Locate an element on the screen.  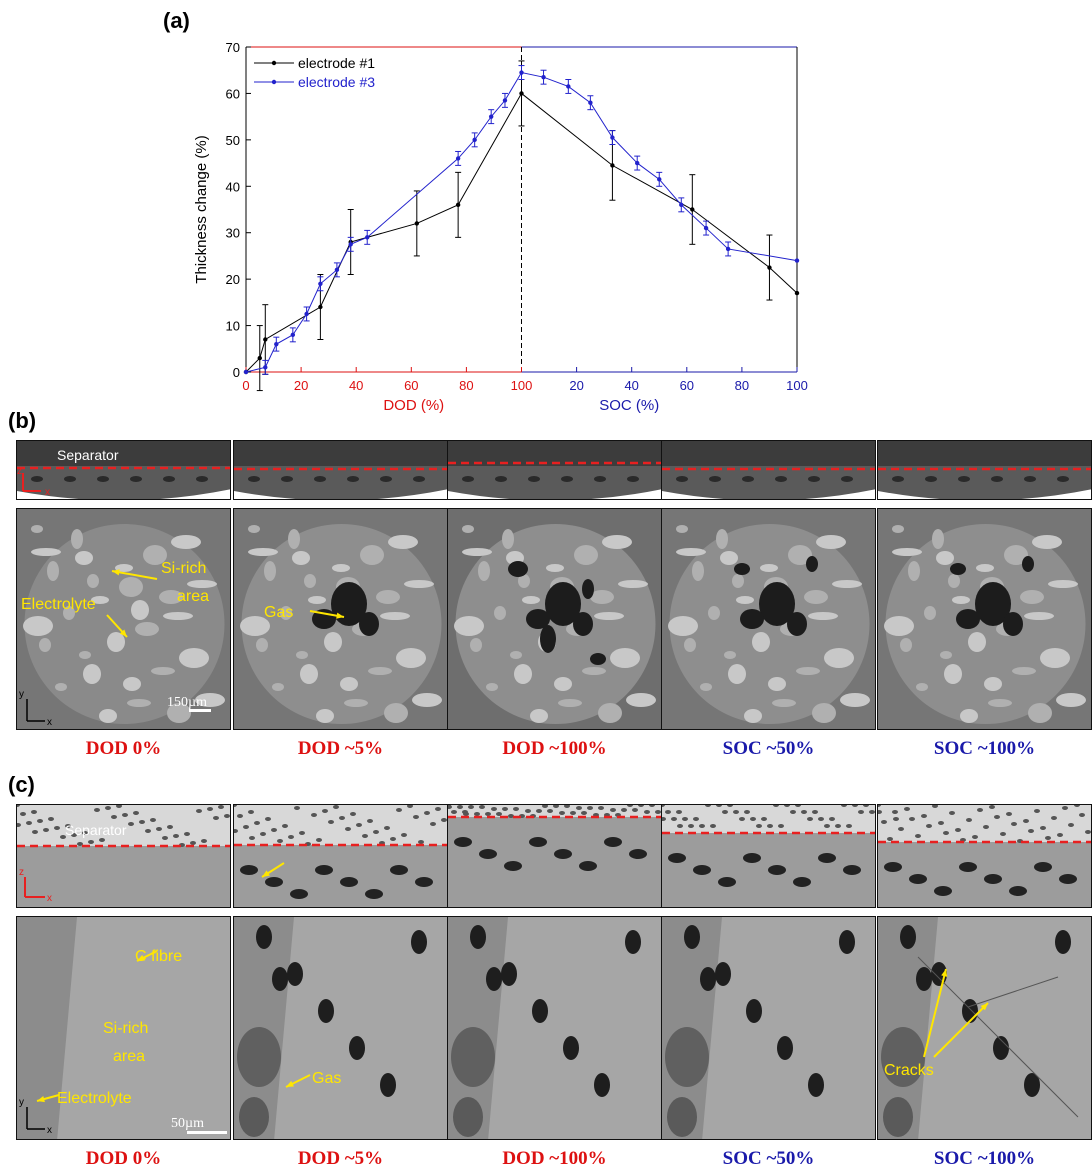
annotation-cracks: Cracks is located at coordinates (909, 1070).